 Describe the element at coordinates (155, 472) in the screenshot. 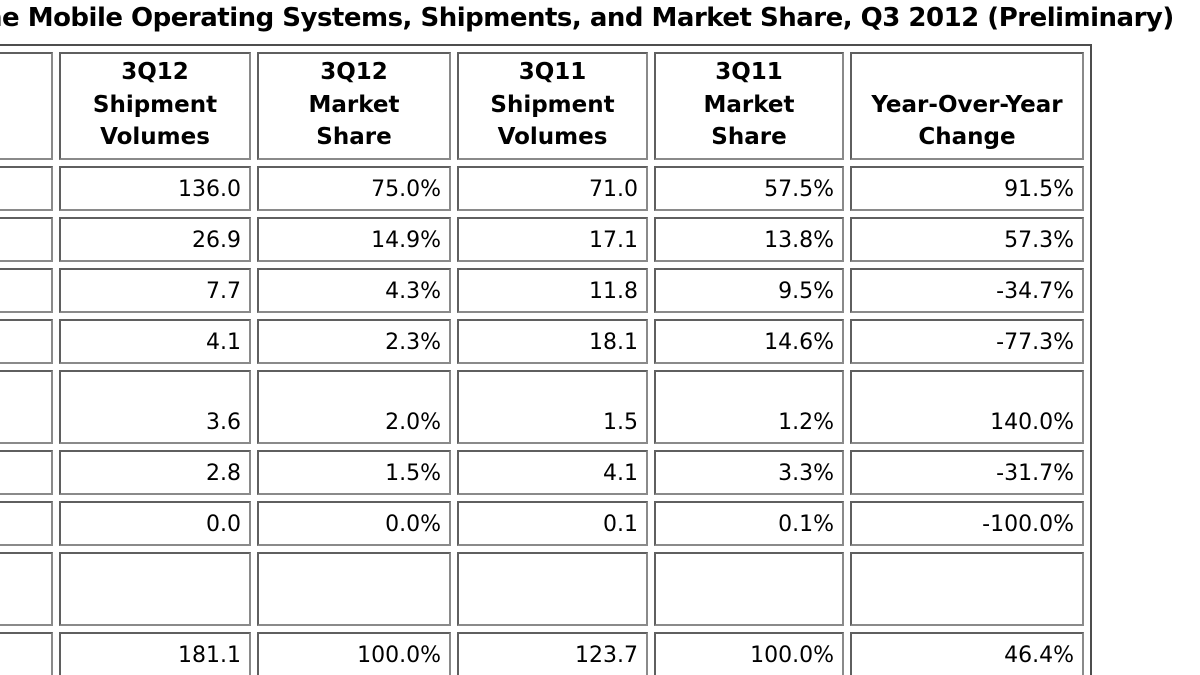

I see `cell-3q12-volume: 2.8` at that location.